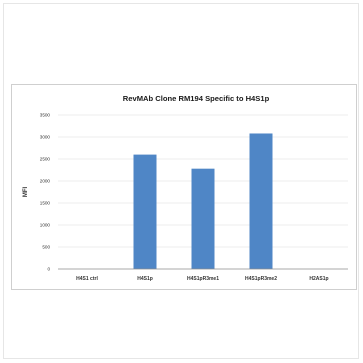 The height and width of the screenshot is (363, 363). Describe the element at coordinates (45, 181) in the screenshot. I see `y-tick-label: 2000` at that location.